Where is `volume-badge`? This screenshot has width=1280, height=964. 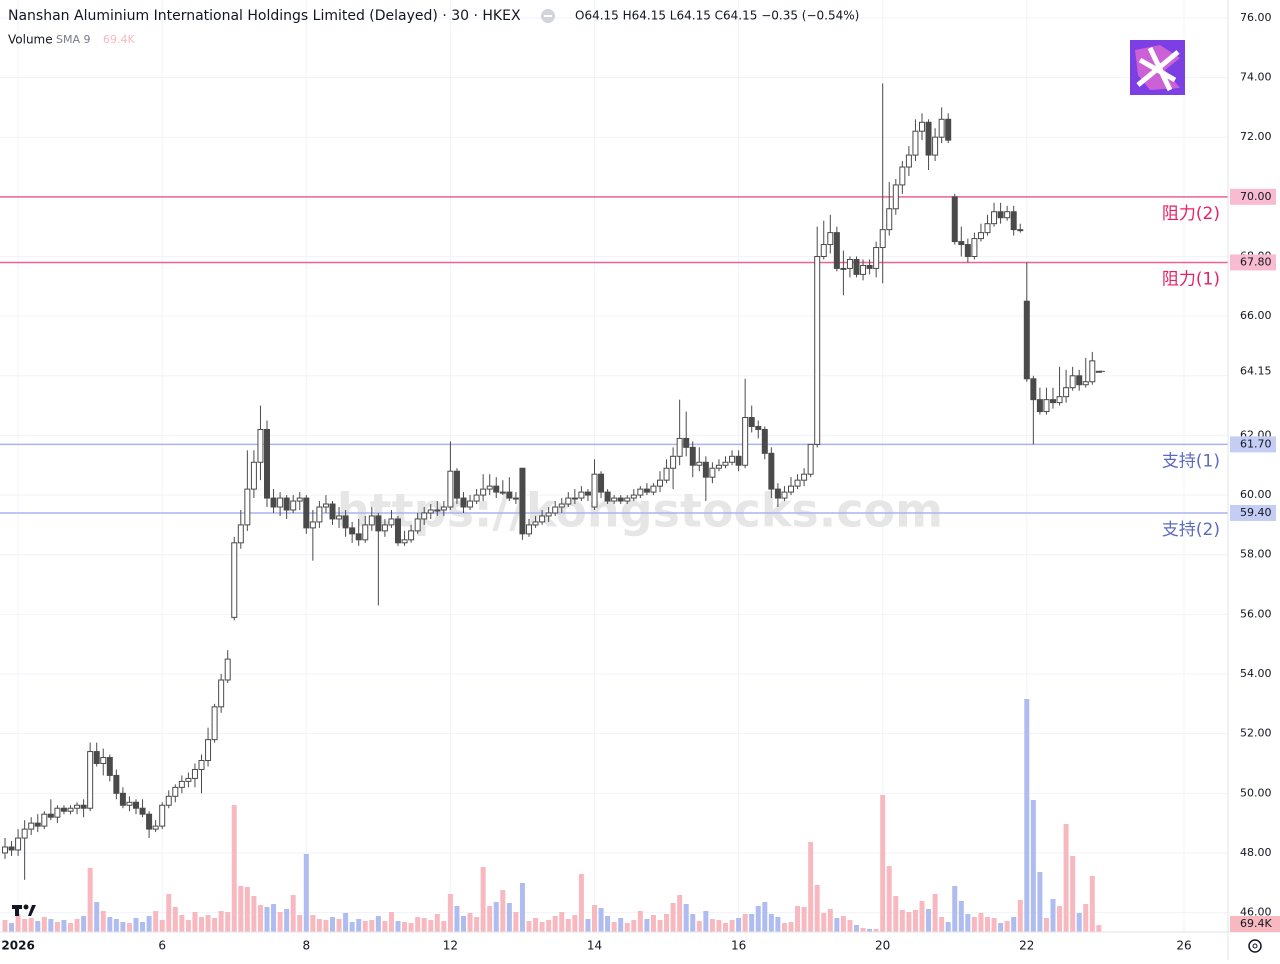
volume-badge is located at coordinates (1255, 924).